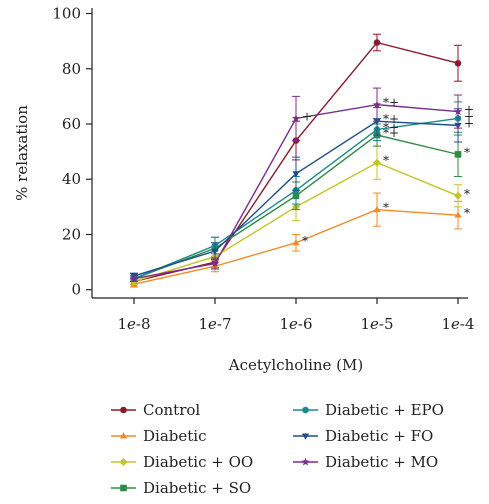 This screenshot has width=489, height=504. Describe the element at coordinates (376, 324) in the screenshot. I see `x-tick-label: 1e-5` at that location.